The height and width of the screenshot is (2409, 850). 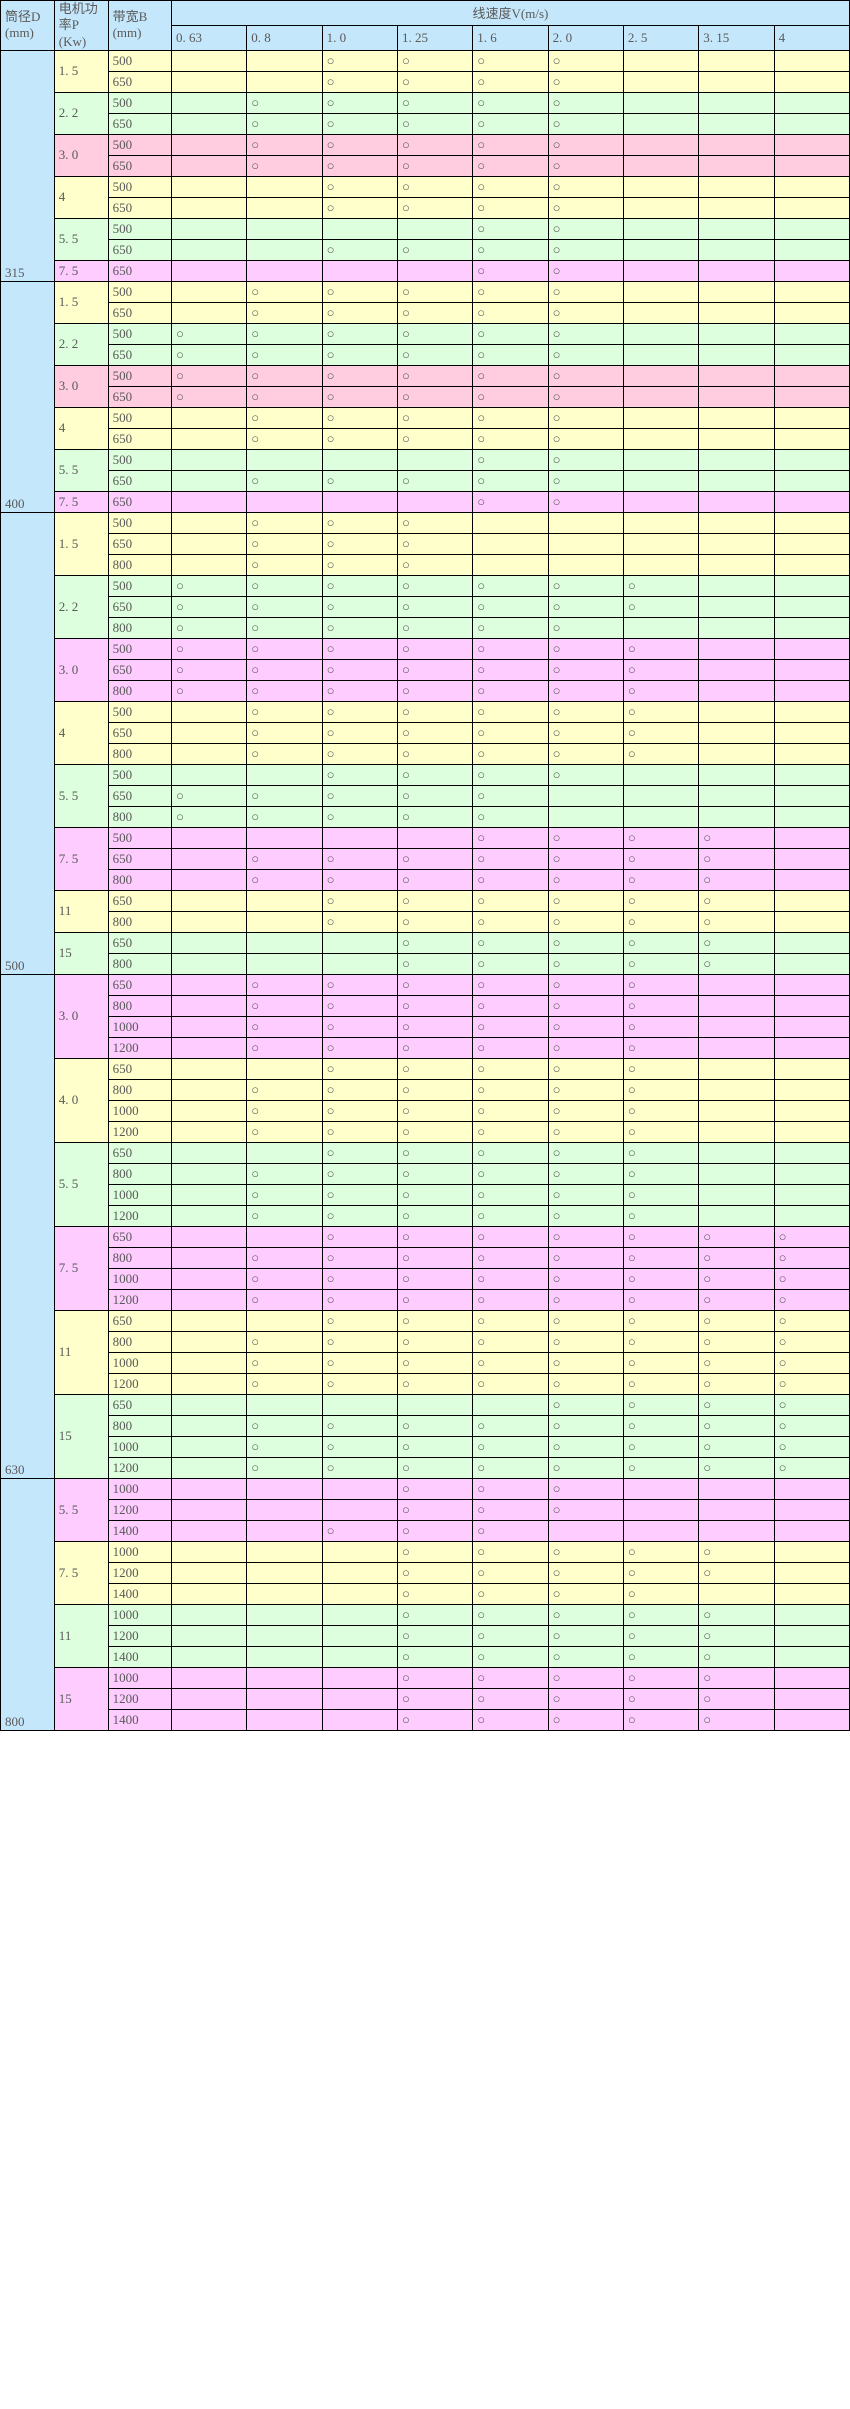 I want to click on table-row: 3. 0 500 ○ ○ ○ ○ ○ ○ ○, so click(x=425, y=669).